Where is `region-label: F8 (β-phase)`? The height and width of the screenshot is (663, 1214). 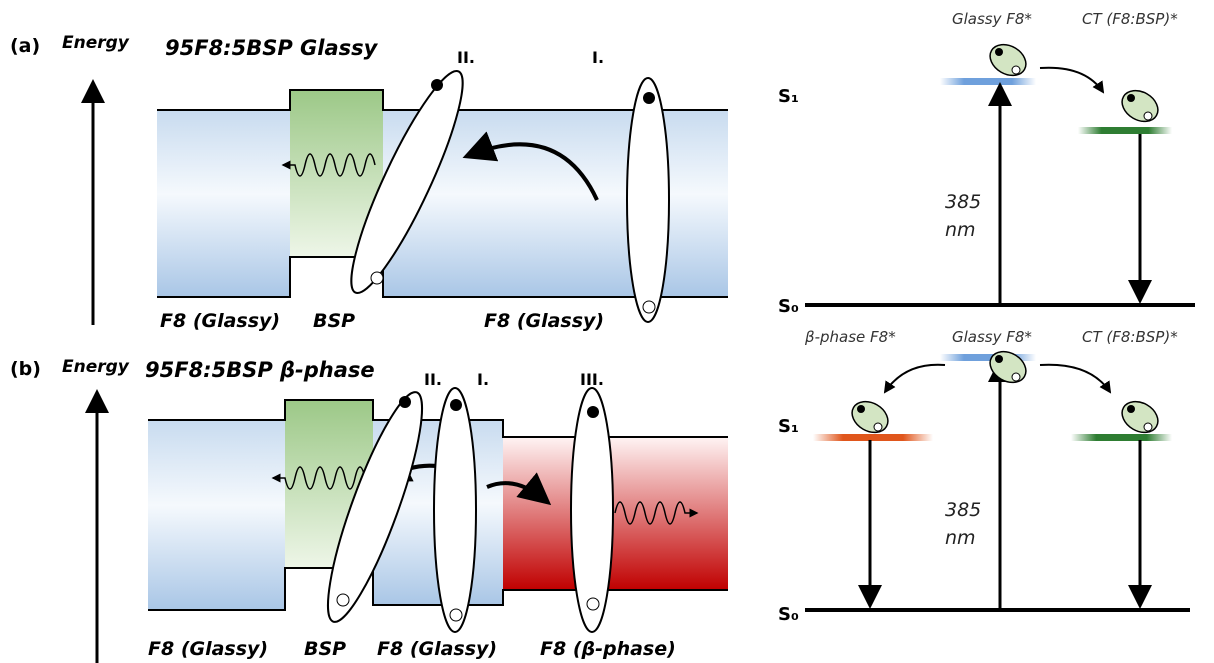 region-label: F8 (β-phase) is located at coordinates (608, 649).